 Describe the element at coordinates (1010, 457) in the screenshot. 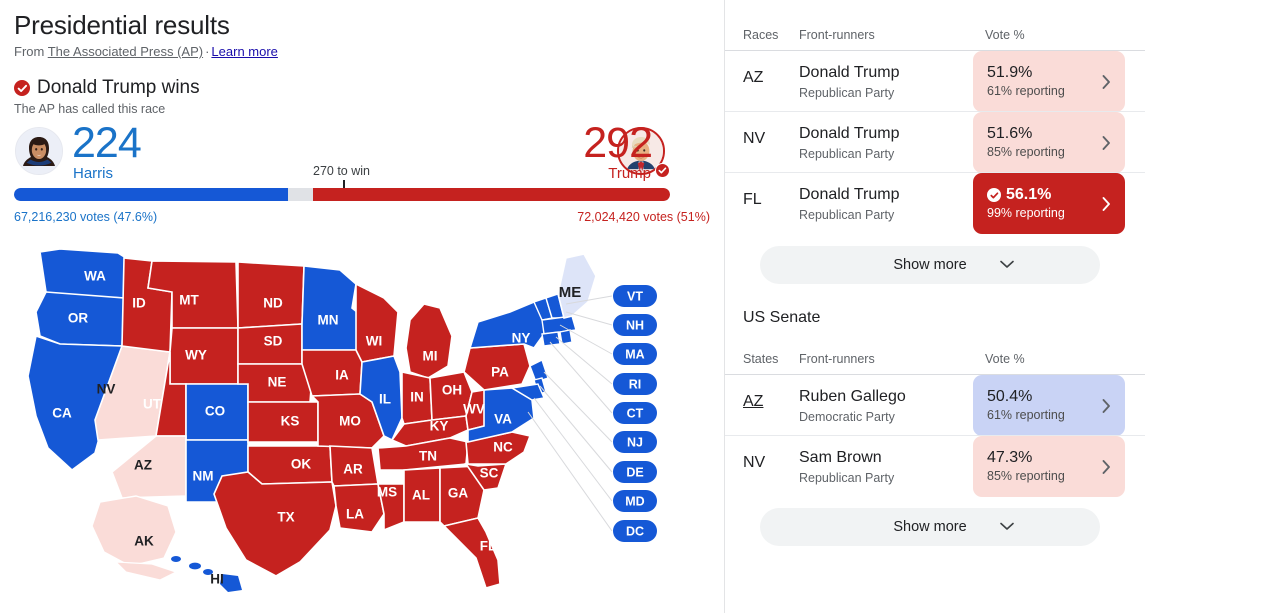

I see `senate-row-vote-pct: 47.3%` at that location.